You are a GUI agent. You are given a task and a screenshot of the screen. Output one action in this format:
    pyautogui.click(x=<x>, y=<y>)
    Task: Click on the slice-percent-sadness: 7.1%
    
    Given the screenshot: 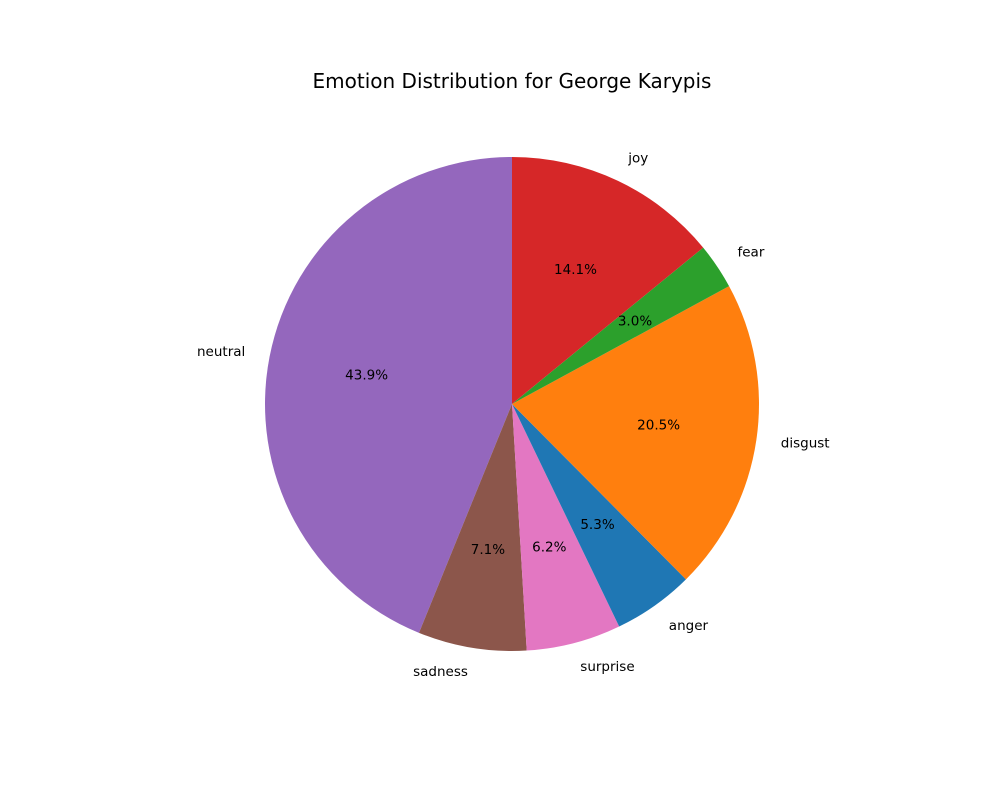 What is the action you would take?
    pyautogui.click(x=488, y=550)
    